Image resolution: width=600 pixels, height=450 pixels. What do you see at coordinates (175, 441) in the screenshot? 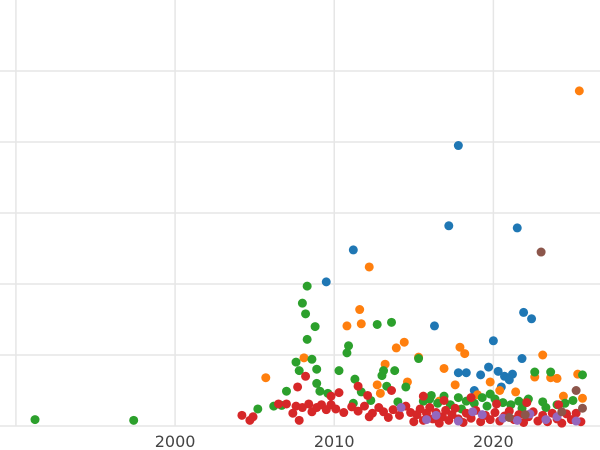
I see `x-tick-label: 2000` at bounding box center [175, 441].